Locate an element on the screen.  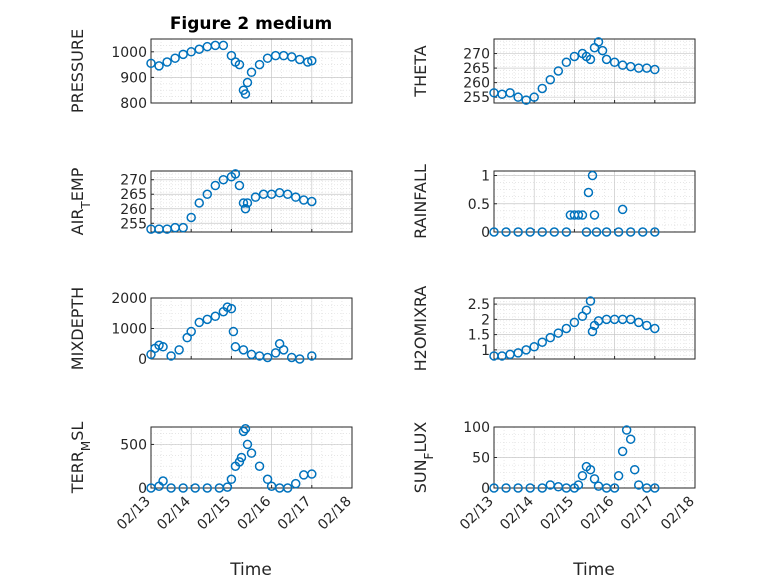
theta-axes is located at coordinates (594, 71).